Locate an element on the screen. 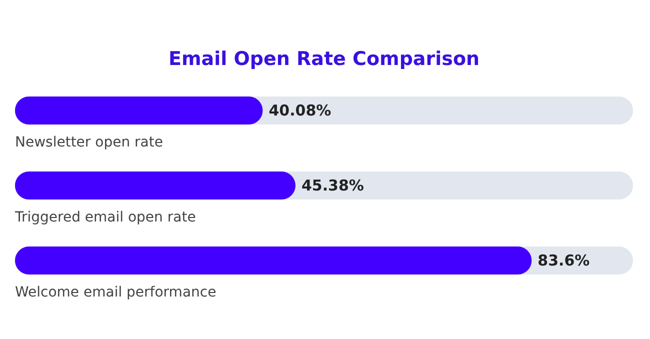  data-label: 40.08% is located at coordinates (300, 111).